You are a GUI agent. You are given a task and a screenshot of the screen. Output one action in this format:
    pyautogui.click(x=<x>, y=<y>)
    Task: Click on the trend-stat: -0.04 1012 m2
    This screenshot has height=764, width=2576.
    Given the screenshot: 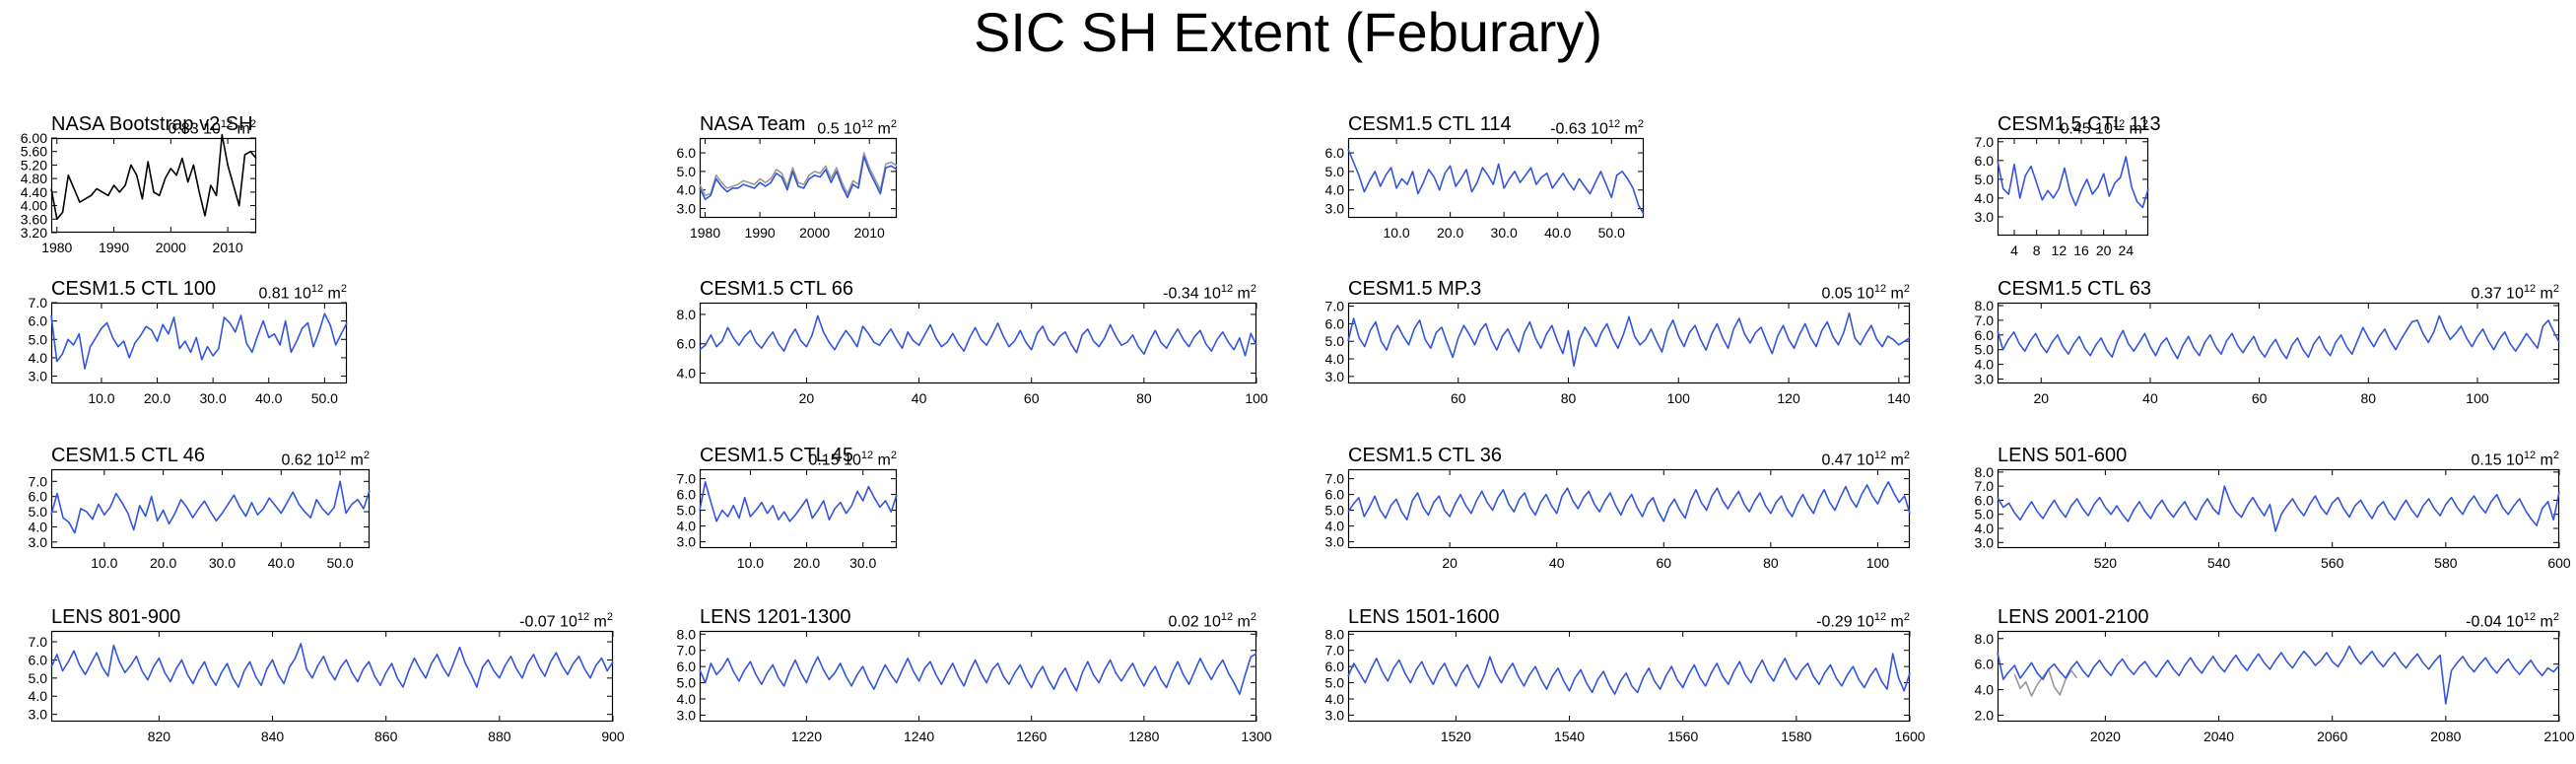 What is the action you would take?
    pyautogui.click(x=2512, y=619)
    